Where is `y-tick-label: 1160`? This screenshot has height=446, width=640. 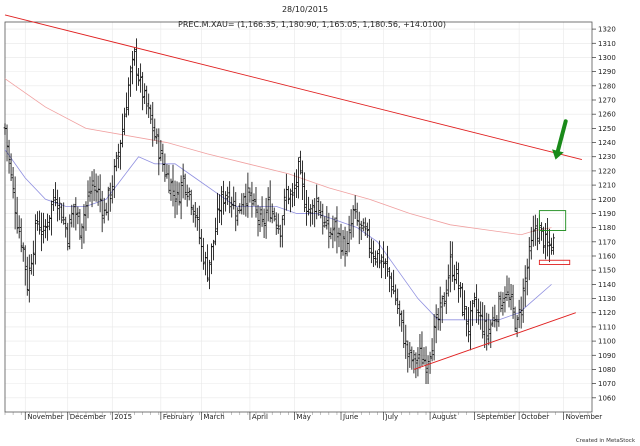 y-tick-label: 1160 is located at coordinates (607, 257).